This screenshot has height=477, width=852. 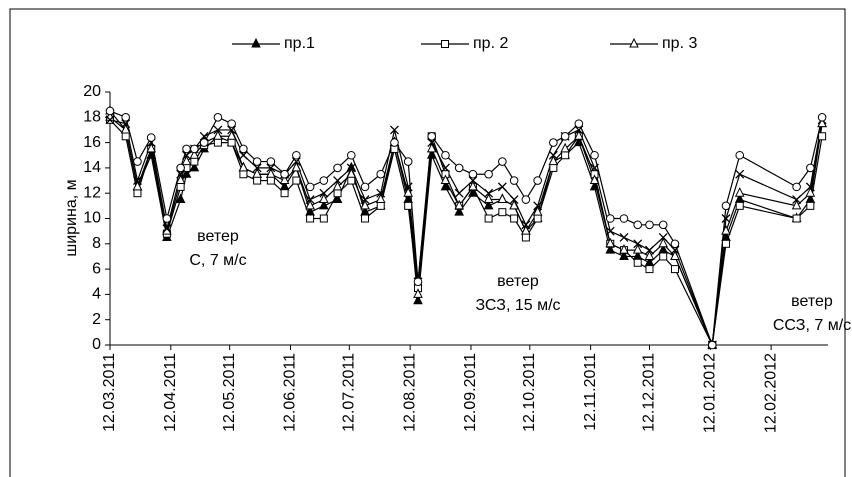 I want to click on x-tick-label: 12.02.2012, so click(x=770, y=393).